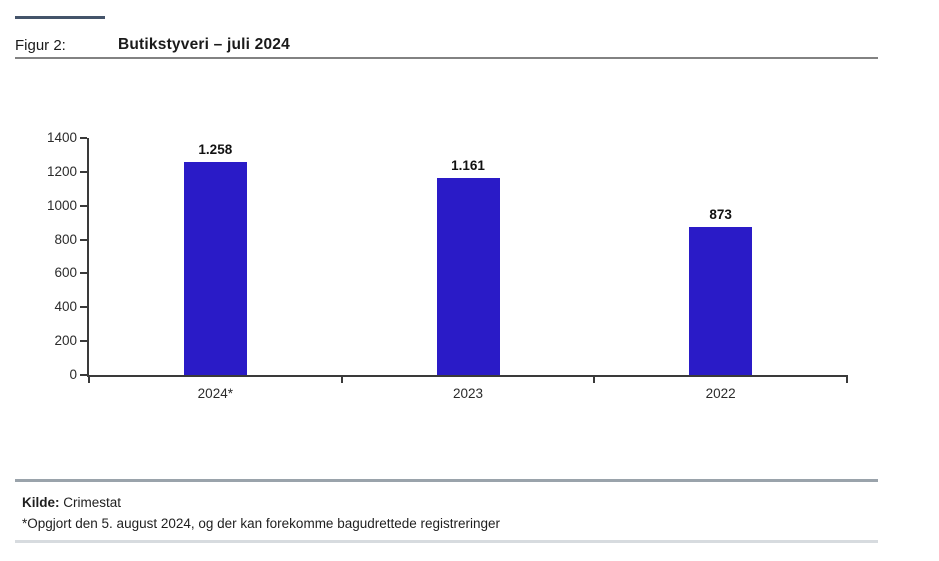 The height and width of the screenshot is (561, 939). I want to click on x-axis-category-label: 2023, so click(468, 393).